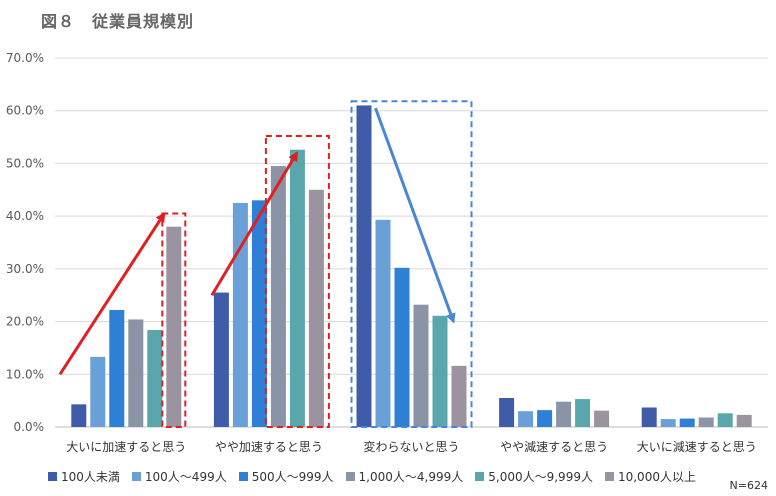 This screenshot has height=496, width=776. What do you see at coordinates (25, 216) in the screenshot?
I see `y-tick-label: 40.0%` at bounding box center [25, 216].